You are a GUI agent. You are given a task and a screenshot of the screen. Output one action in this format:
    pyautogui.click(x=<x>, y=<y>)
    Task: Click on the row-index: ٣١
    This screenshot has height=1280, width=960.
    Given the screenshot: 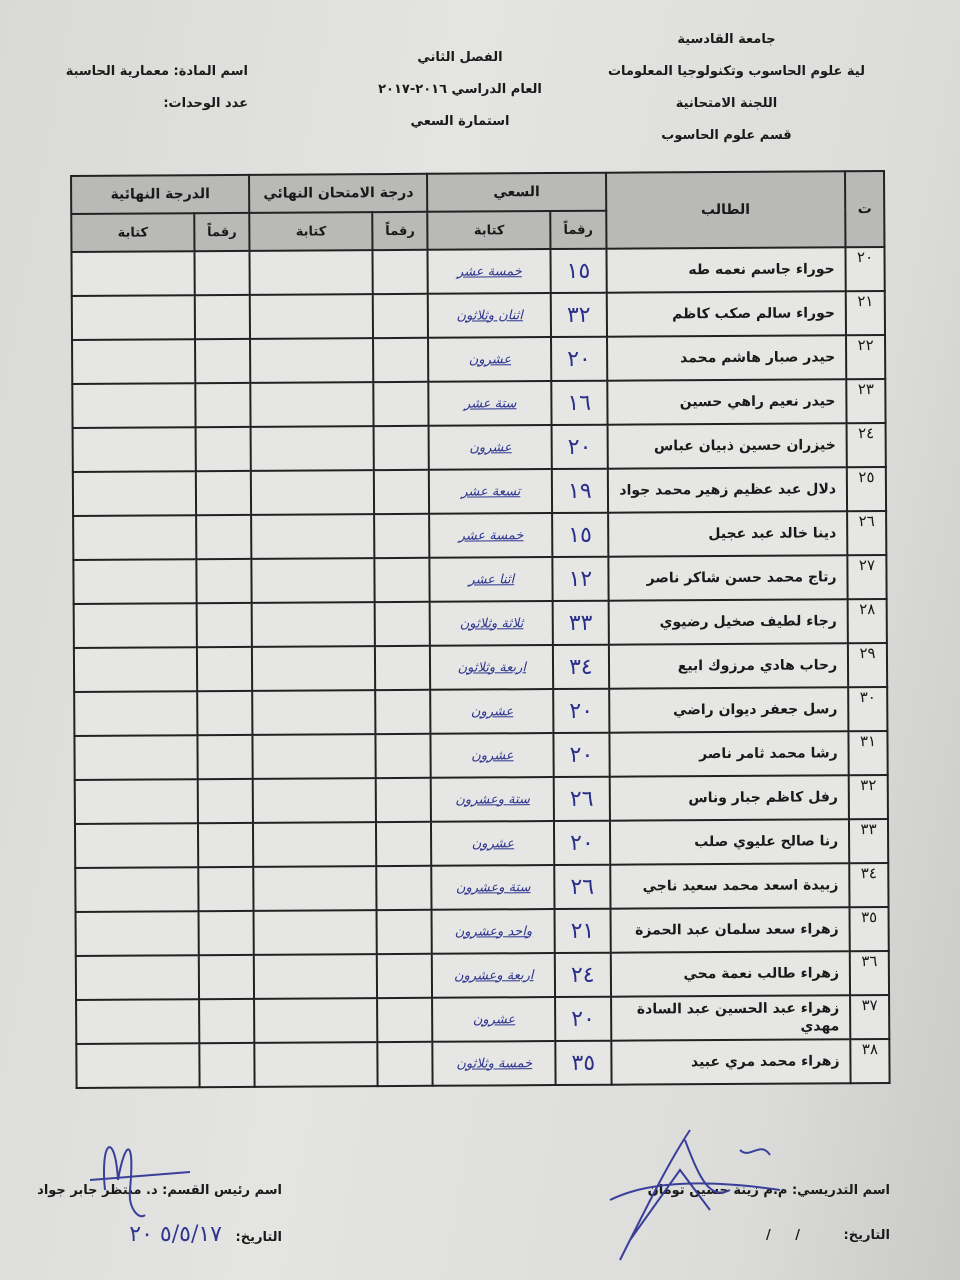 What is the action you would take?
    pyautogui.click(x=868, y=753)
    